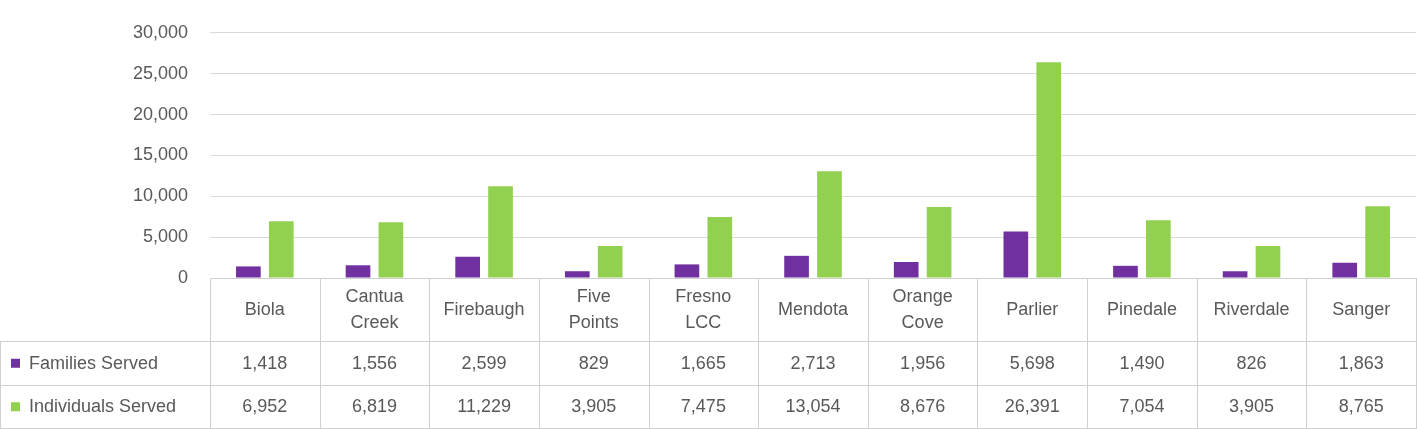 Image resolution: width=1417 pixels, height=429 pixels. I want to click on y-tick-label: 10,000, so click(160, 195).